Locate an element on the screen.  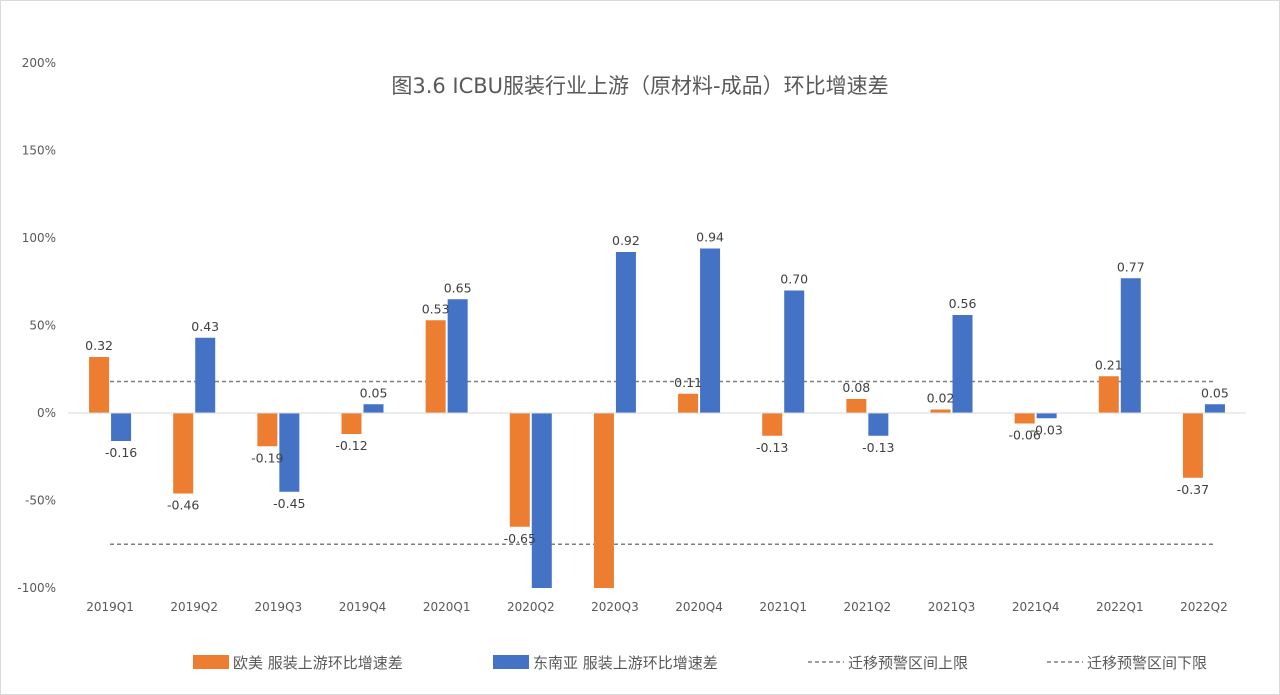
y-axis-ticks: 200% 150% 100% 50% 0% -50% -100% is located at coordinates (36, 325).